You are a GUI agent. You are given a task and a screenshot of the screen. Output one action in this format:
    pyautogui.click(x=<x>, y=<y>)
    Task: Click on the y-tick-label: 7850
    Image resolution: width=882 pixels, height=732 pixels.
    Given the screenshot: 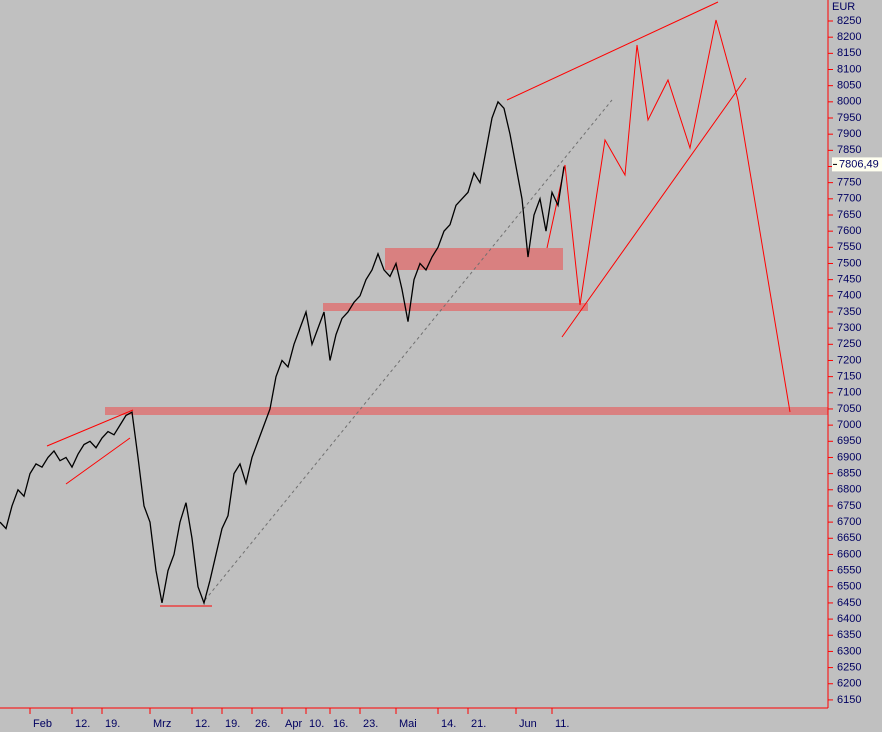 What is the action you would take?
    pyautogui.click(x=849, y=150)
    